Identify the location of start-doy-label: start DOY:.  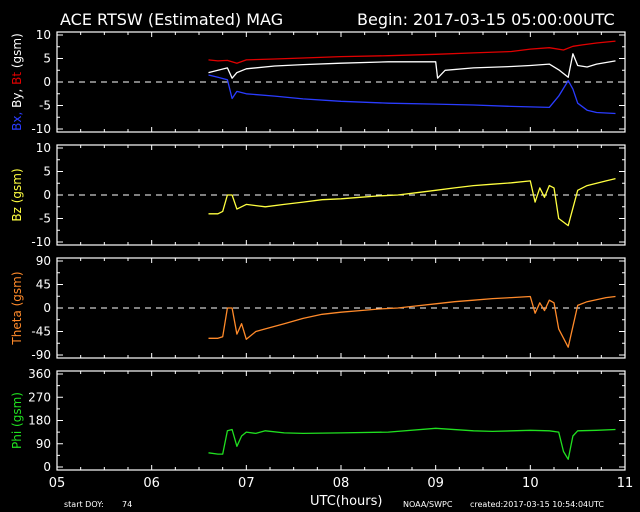
(84, 504).